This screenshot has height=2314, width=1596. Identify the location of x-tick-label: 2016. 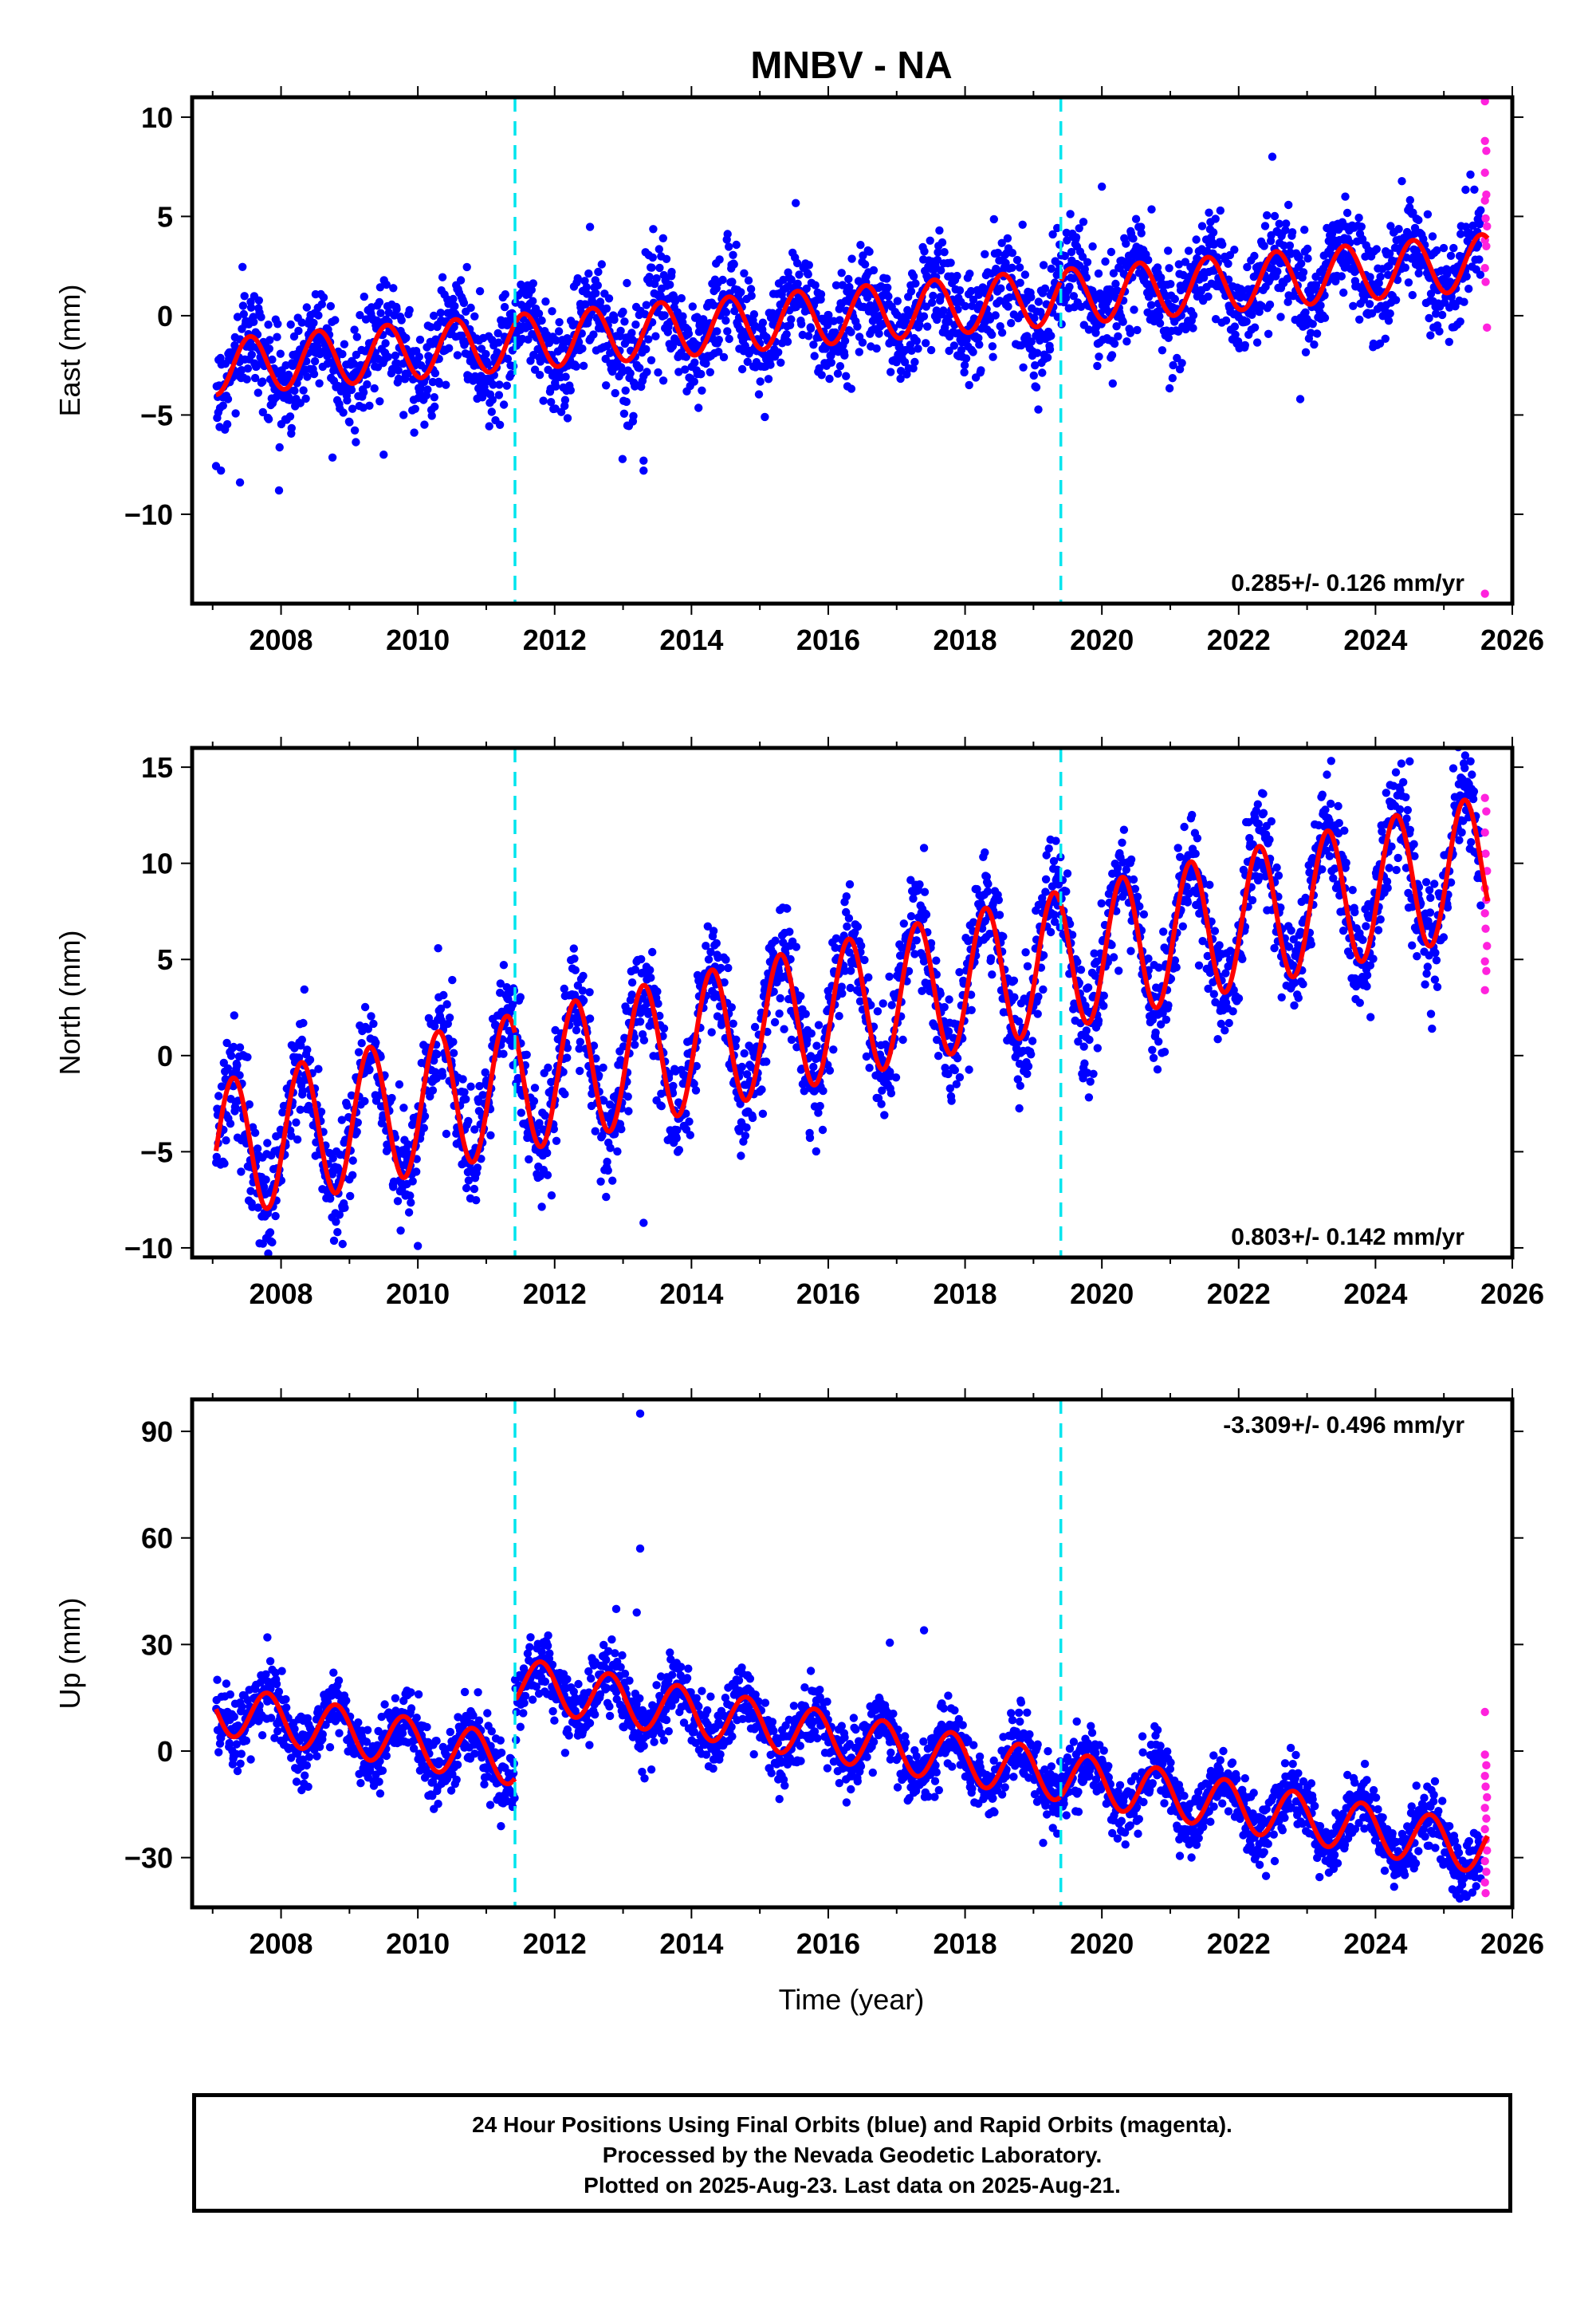
(828, 640).